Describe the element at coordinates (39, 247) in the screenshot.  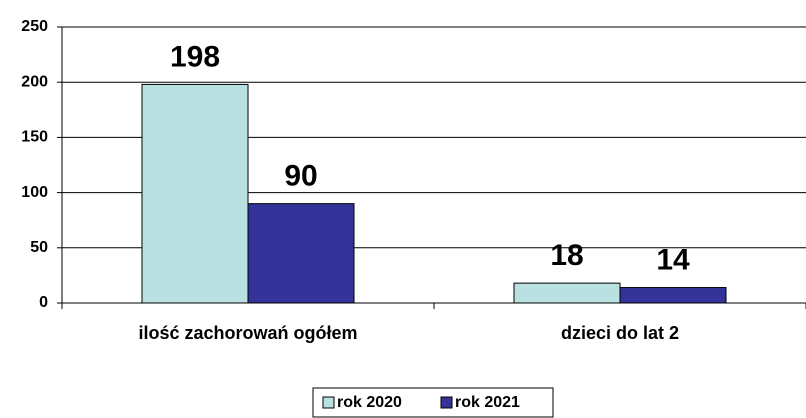
I see `y-tick-label: 50` at that location.